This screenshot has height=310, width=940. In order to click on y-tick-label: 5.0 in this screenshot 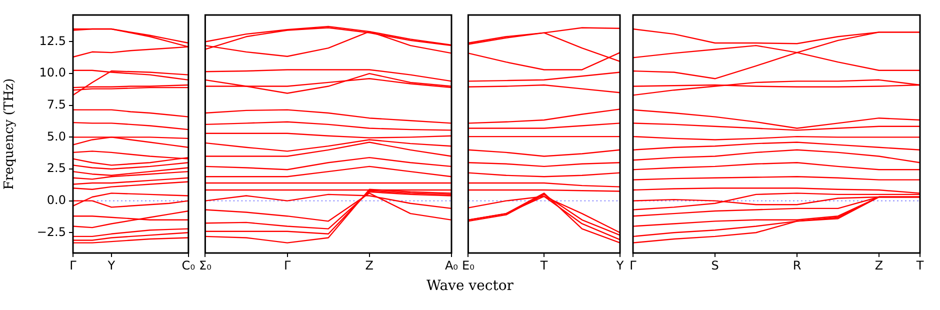, I will do `click(56, 136)`.